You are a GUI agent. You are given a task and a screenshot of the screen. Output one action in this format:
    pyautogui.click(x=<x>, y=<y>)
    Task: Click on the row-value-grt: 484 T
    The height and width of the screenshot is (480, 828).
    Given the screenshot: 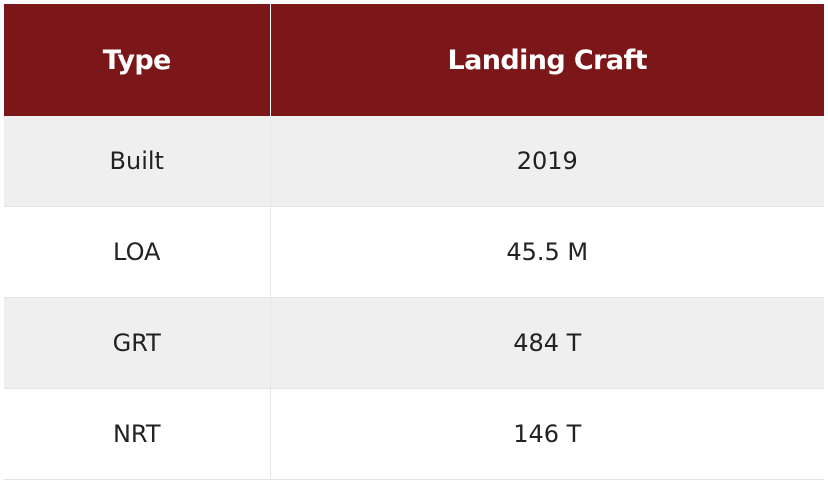 What is the action you would take?
    pyautogui.click(x=547, y=343)
    